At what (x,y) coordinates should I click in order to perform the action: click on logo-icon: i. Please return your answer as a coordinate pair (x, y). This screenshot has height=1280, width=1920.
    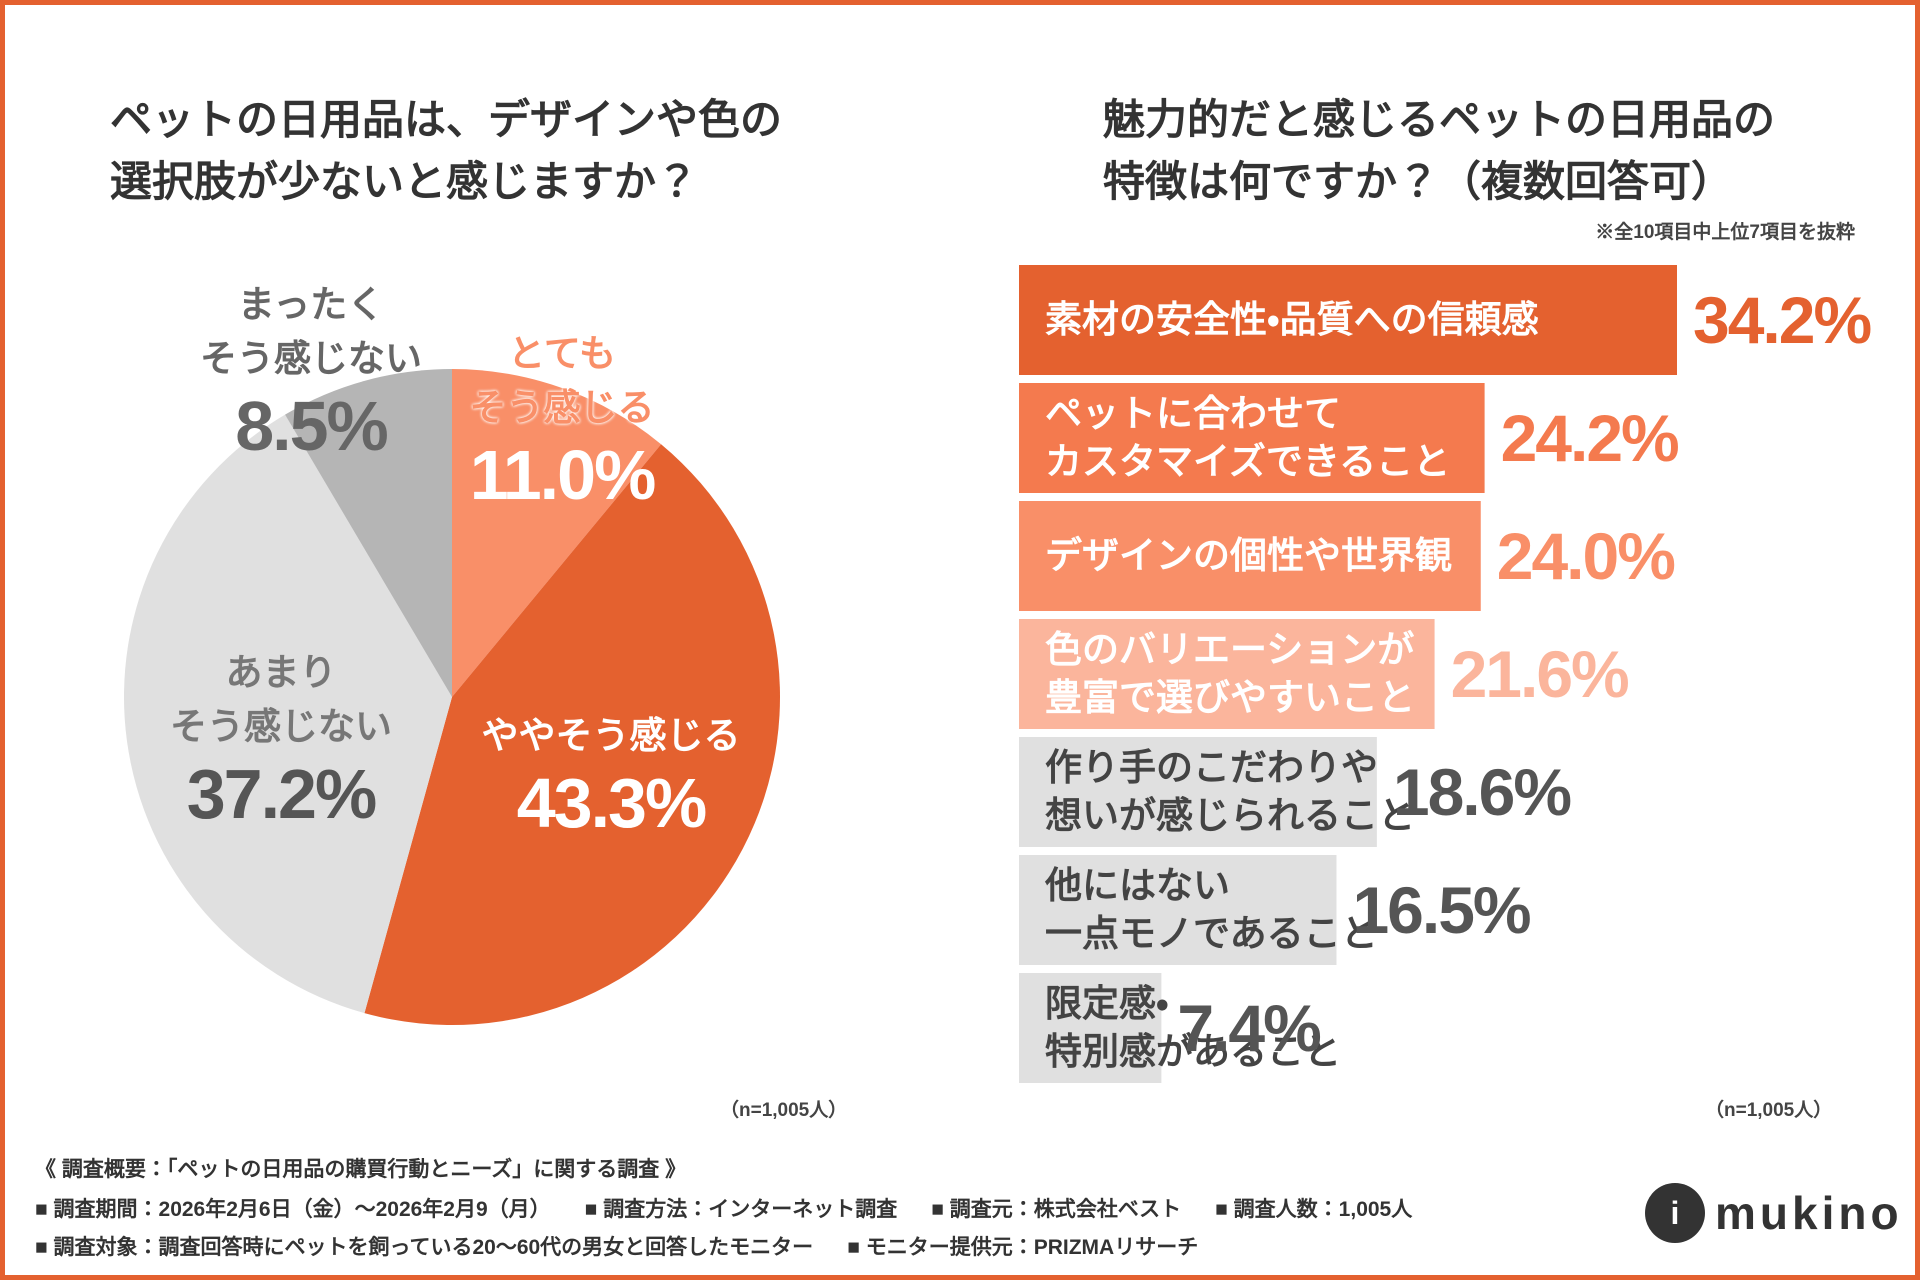
    Looking at the image, I should click on (1675, 1213).